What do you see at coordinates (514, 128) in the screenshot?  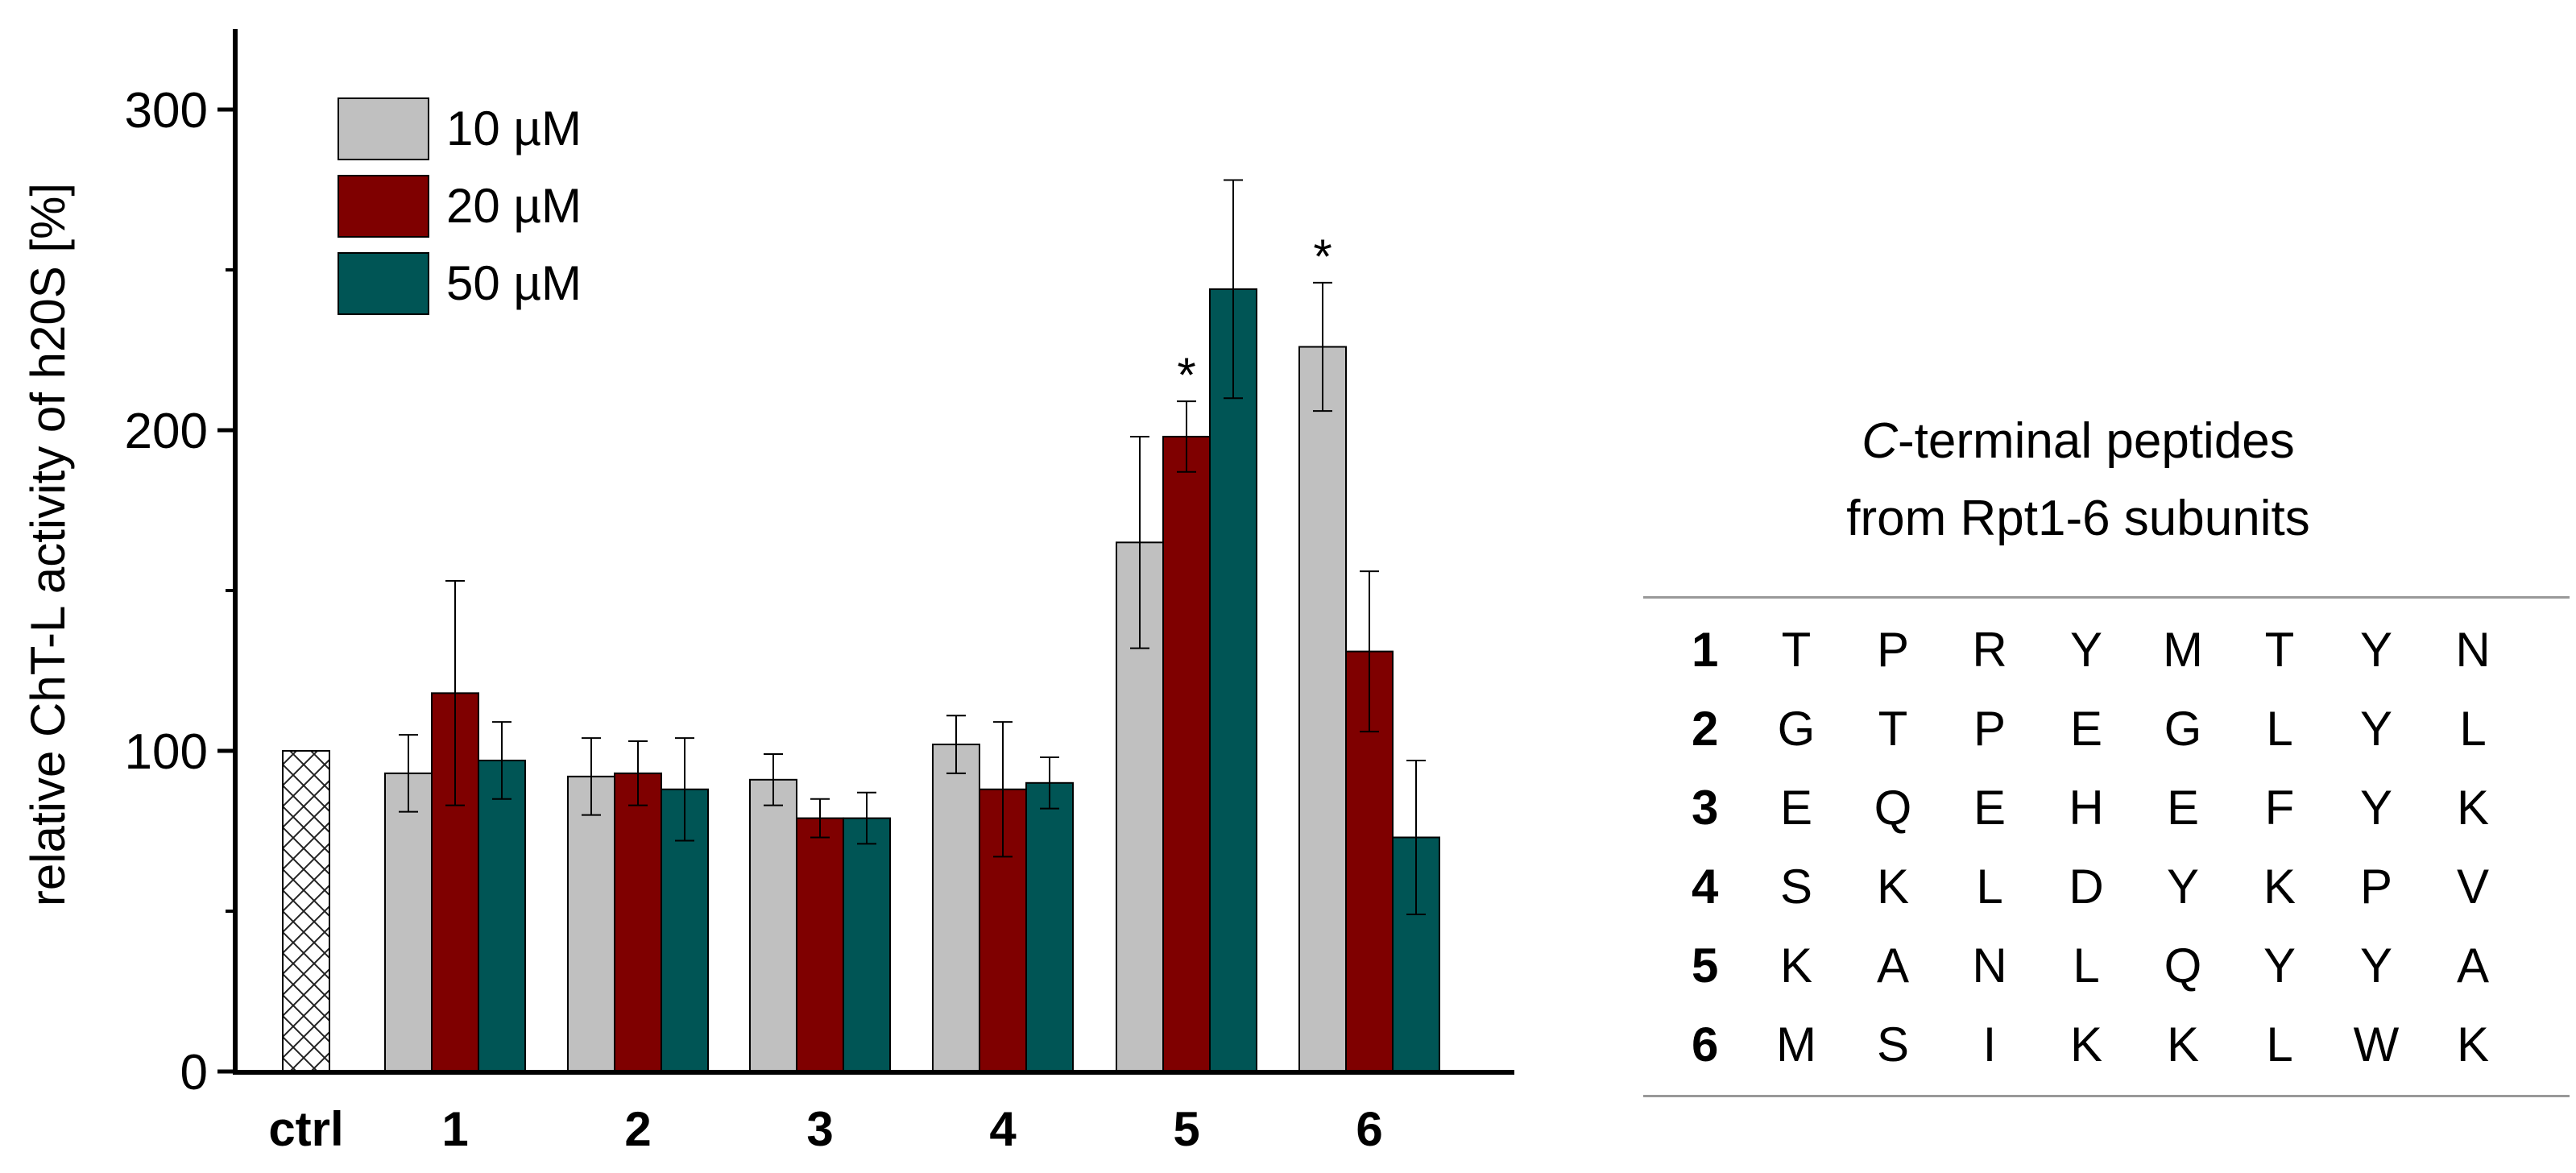 I see `legend-label-1: 10 µM` at bounding box center [514, 128].